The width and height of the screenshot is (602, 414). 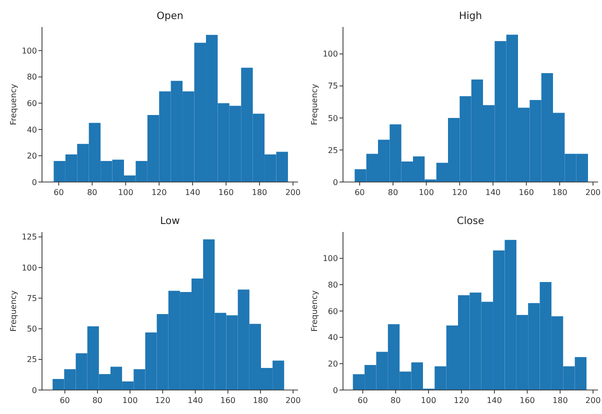 What do you see at coordinates (29, 237) in the screenshot?
I see `y-tick-label: 125` at bounding box center [29, 237].